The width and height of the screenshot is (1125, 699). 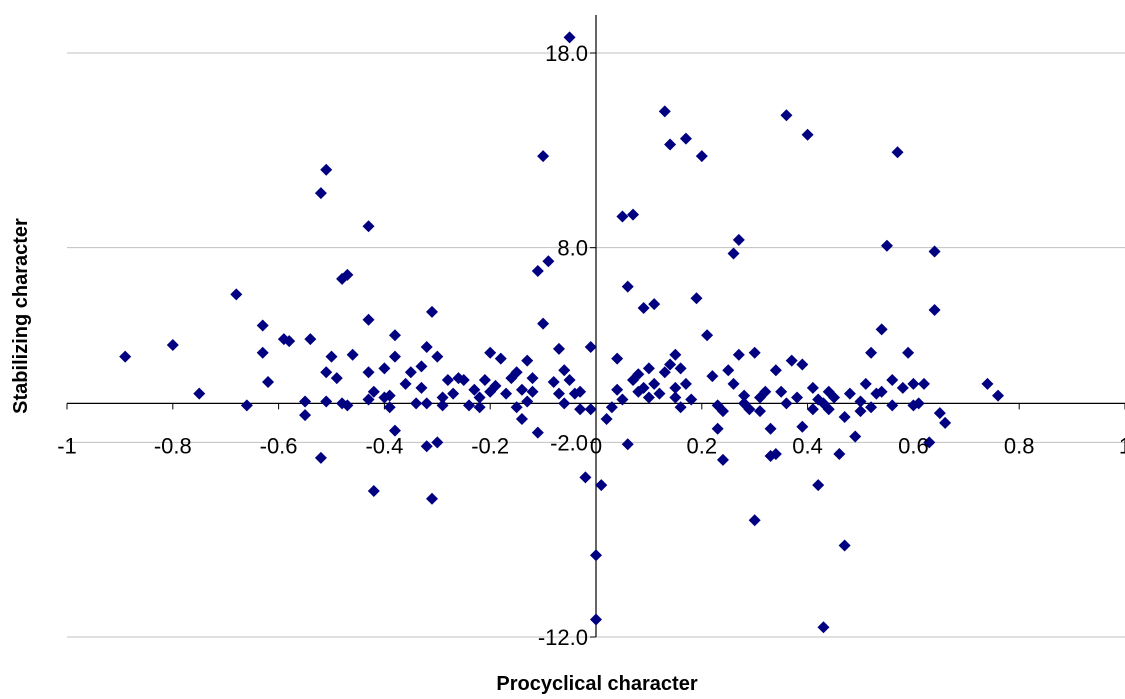 What do you see at coordinates (572, 248) in the screenshot?
I see `y-tick-label: 8.0` at bounding box center [572, 248].